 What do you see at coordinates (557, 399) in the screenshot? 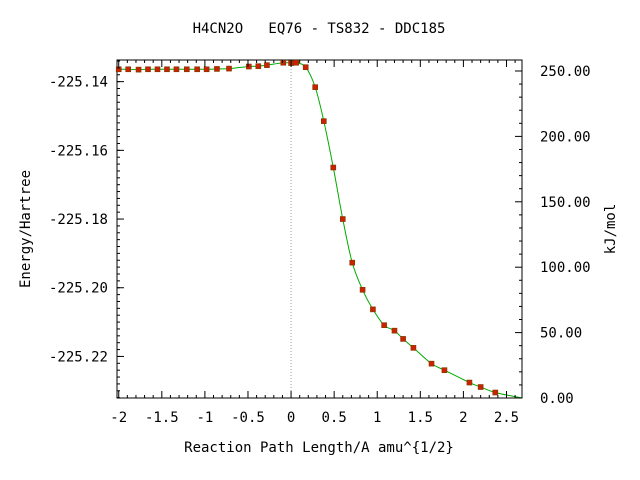
I see `y2-tick-label: 0.00` at bounding box center [557, 399].